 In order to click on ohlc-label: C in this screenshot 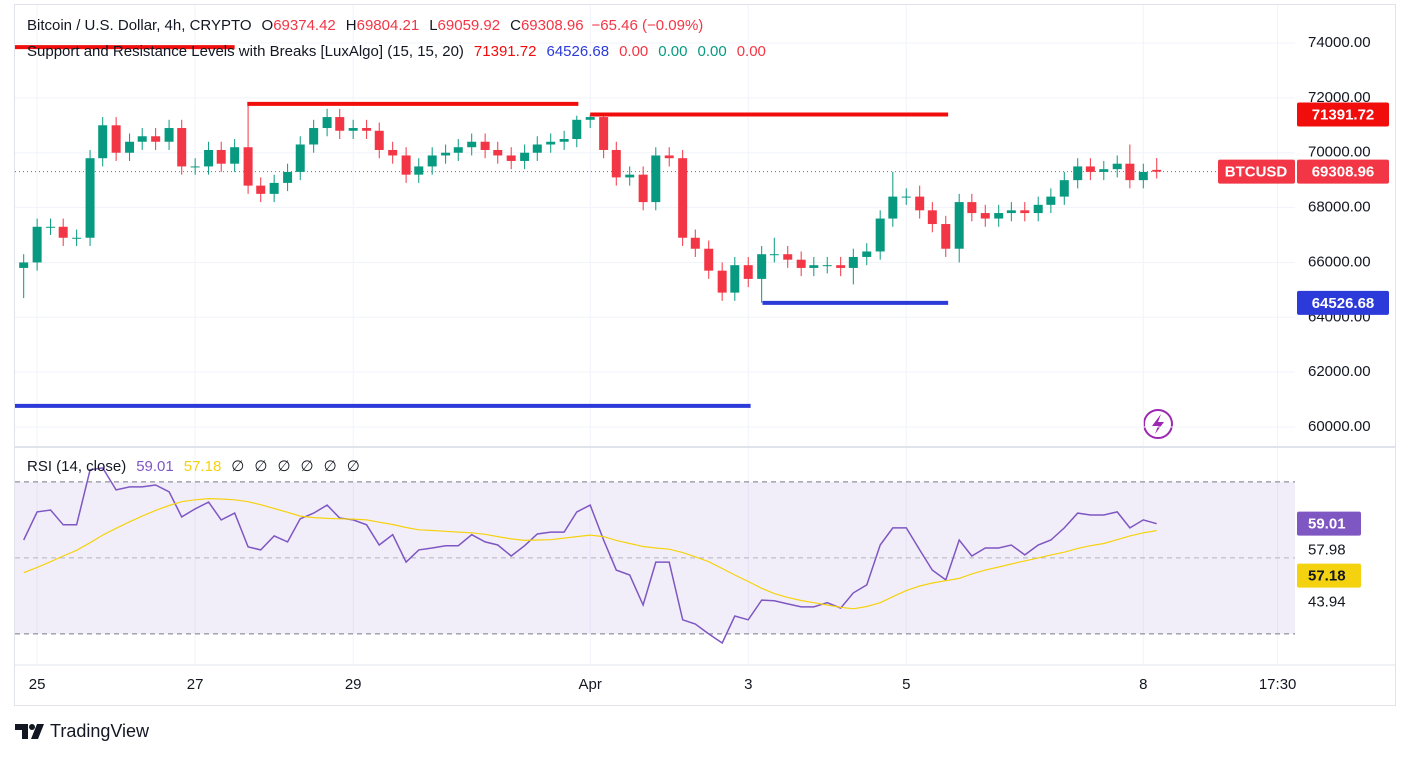, I will do `click(515, 25)`.